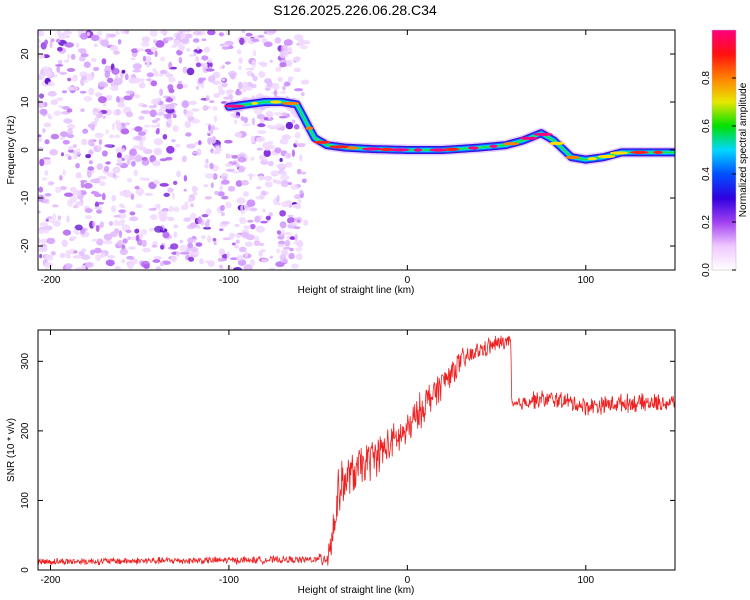  I want to click on colorbar-ticks: 0.0 0.2 0.4 0.6 0.8, so click(718, 174).